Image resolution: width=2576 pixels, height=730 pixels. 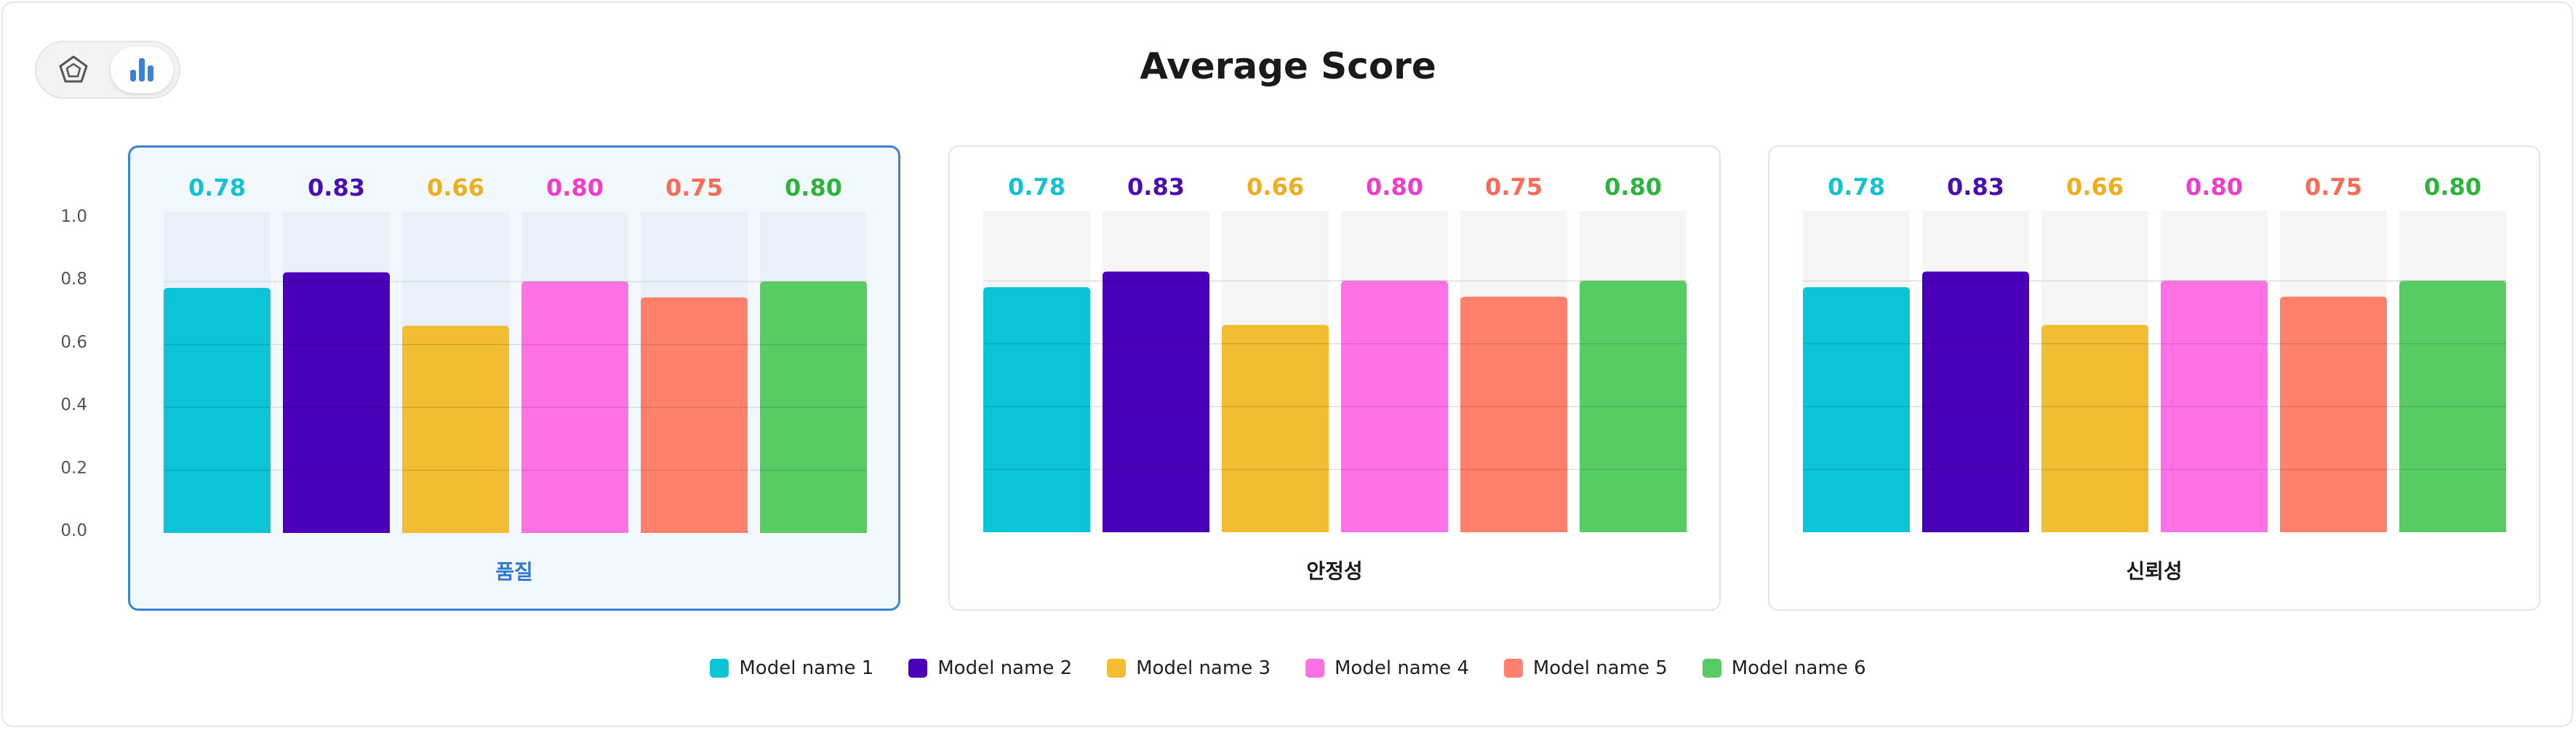 I want to click on radar-chart-icon, so click(x=73, y=69).